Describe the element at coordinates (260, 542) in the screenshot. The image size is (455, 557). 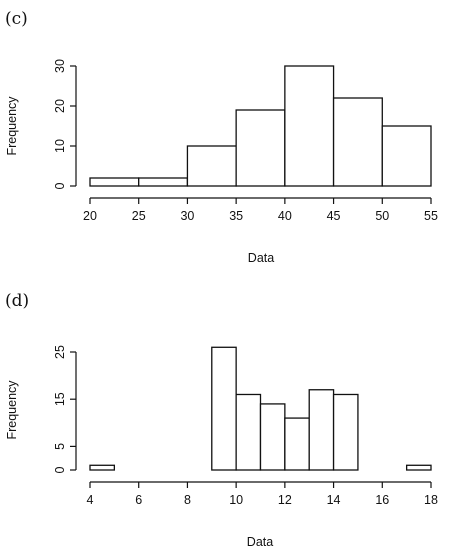
I see `x-axis-title-d: Data` at that location.